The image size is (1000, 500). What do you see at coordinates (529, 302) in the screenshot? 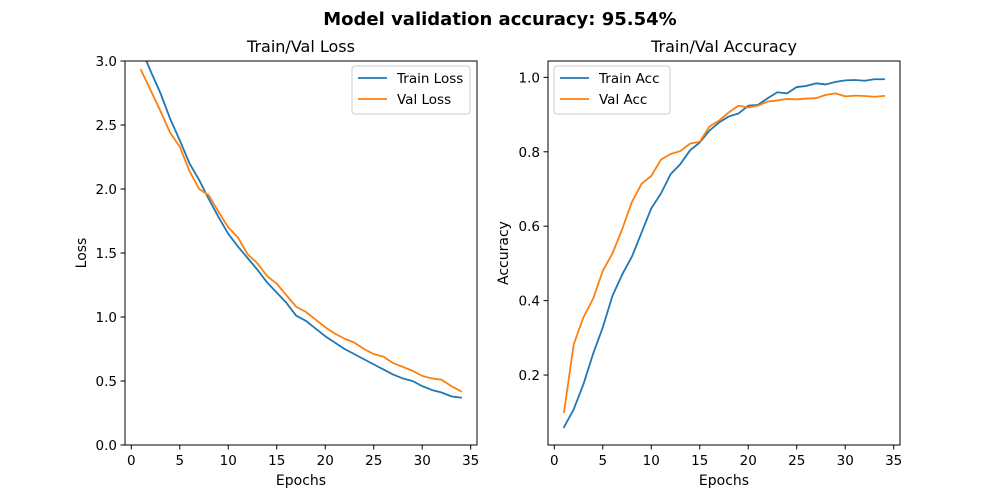
I see `acc-ytick-label: 0.4` at bounding box center [529, 302].